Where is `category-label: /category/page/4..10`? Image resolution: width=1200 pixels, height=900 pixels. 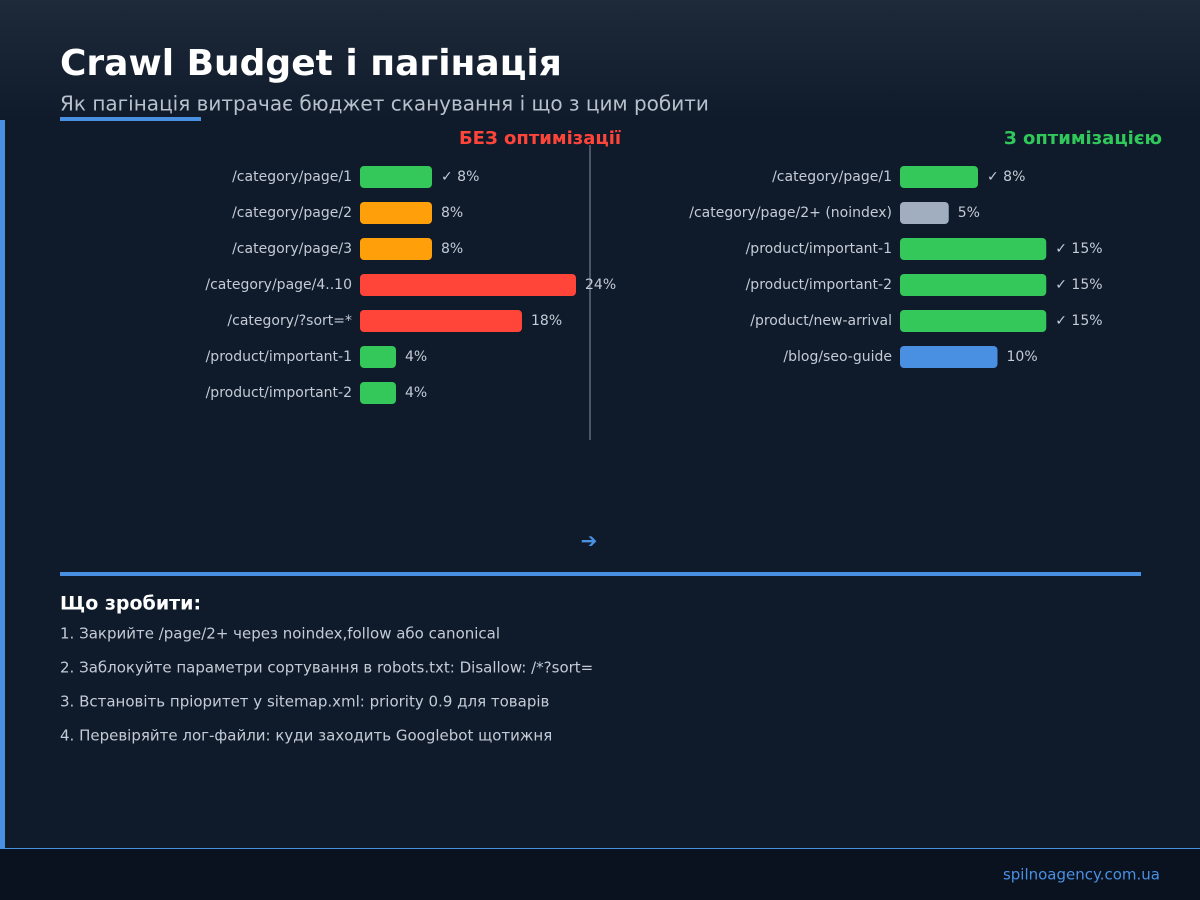 category-label: /category/page/4..10 is located at coordinates (278, 285).